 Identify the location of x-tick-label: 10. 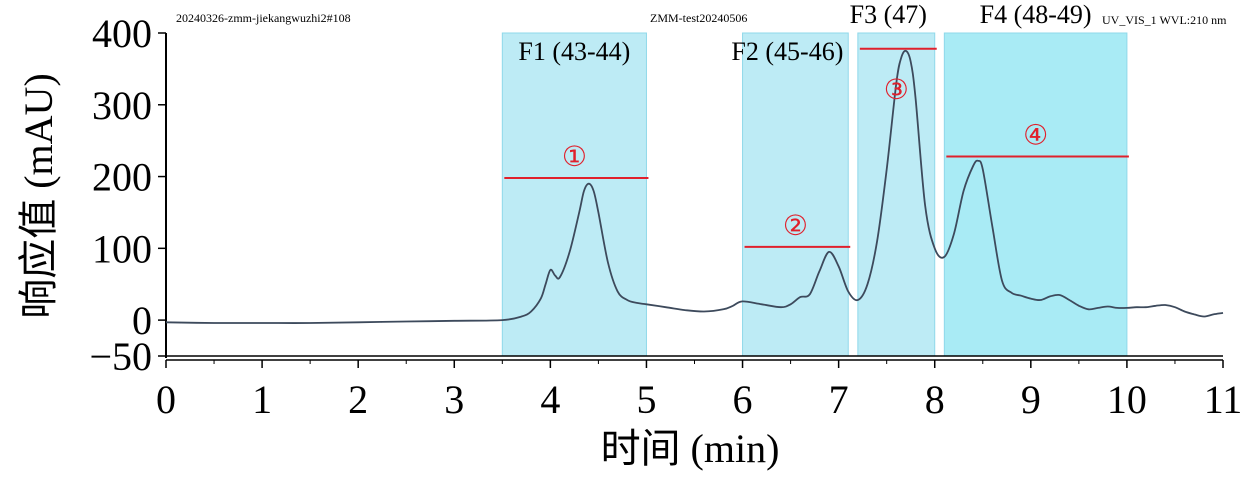
(1127, 399).